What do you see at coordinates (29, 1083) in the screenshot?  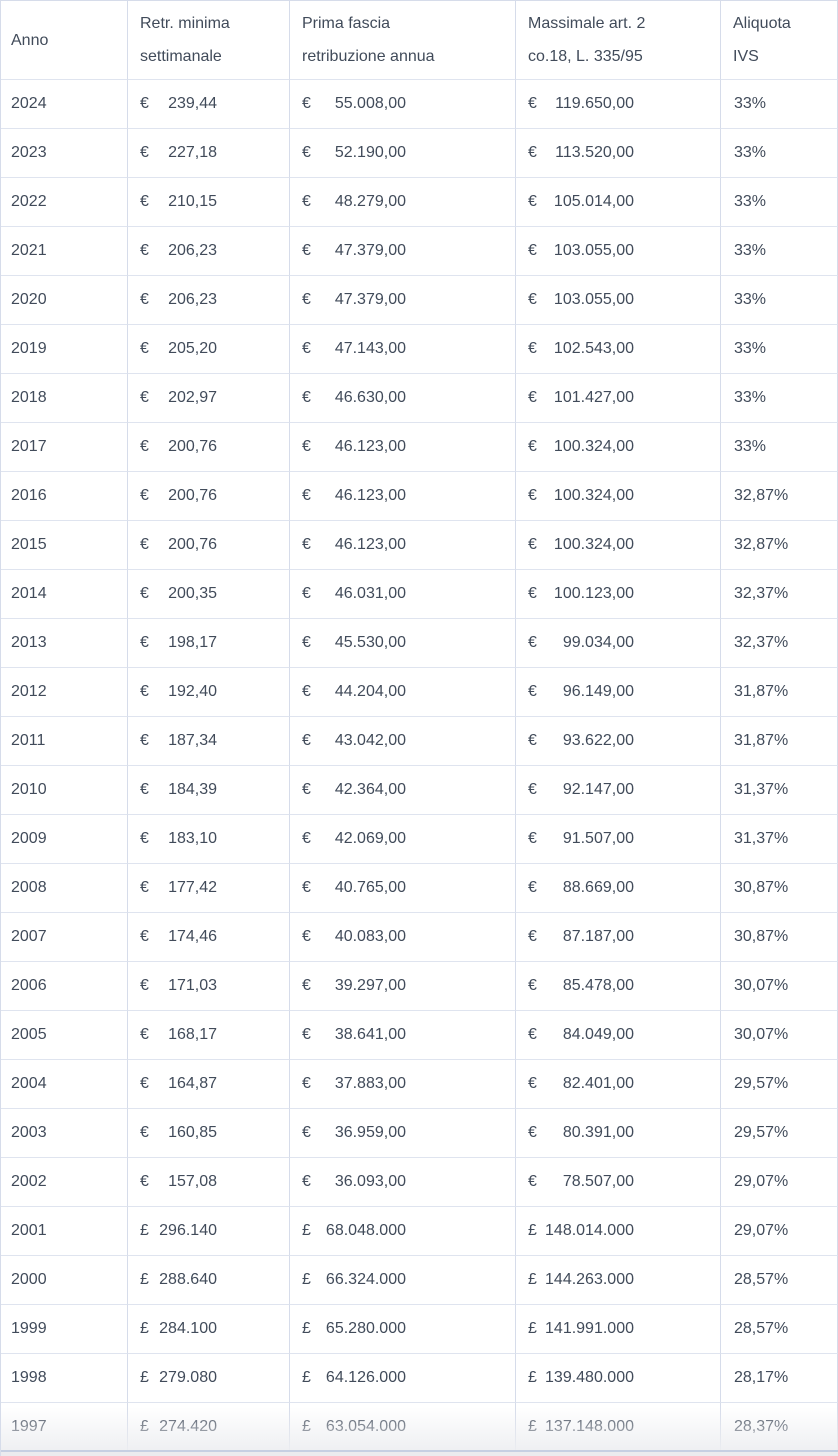 I see `year-value: 2004` at bounding box center [29, 1083].